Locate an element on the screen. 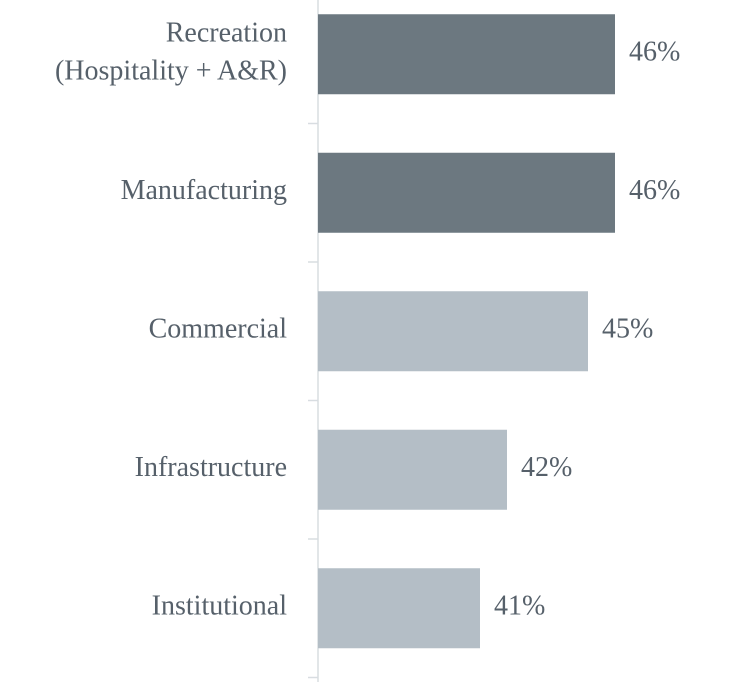 Image resolution: width=744 pixels, height=682 pixels. value-label: 42% is located at coordinates (546, 467).